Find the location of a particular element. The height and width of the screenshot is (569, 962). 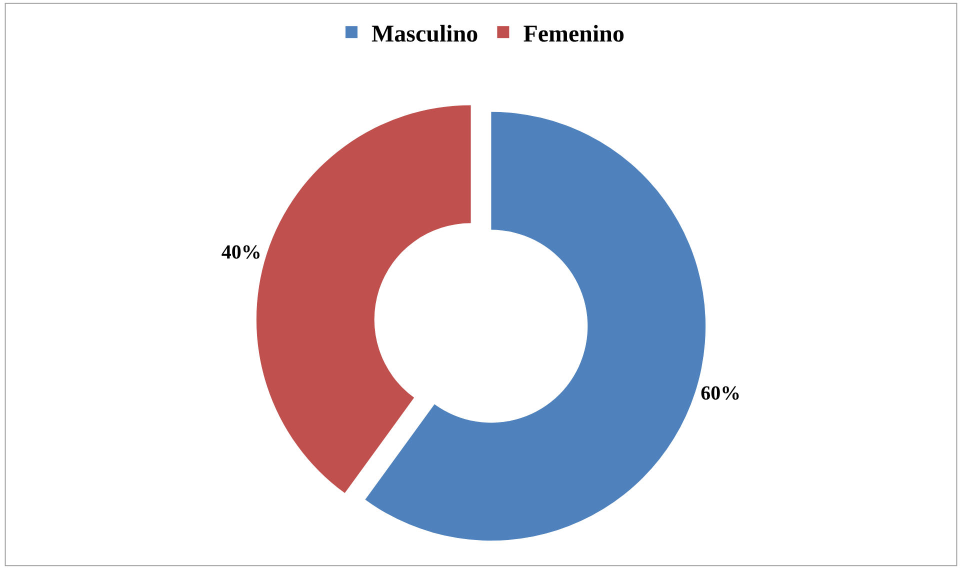

legend-label: Femenino is located at coordinates (574, 34).